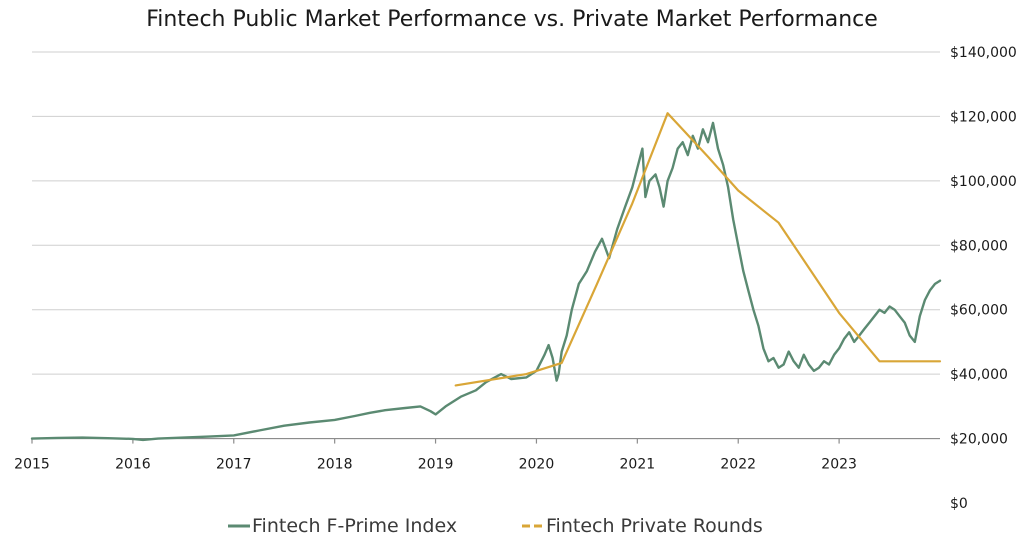 This screenshot has height=547, width=1024. I want to click on y-tick-label: $80,000, so click(979, 246).